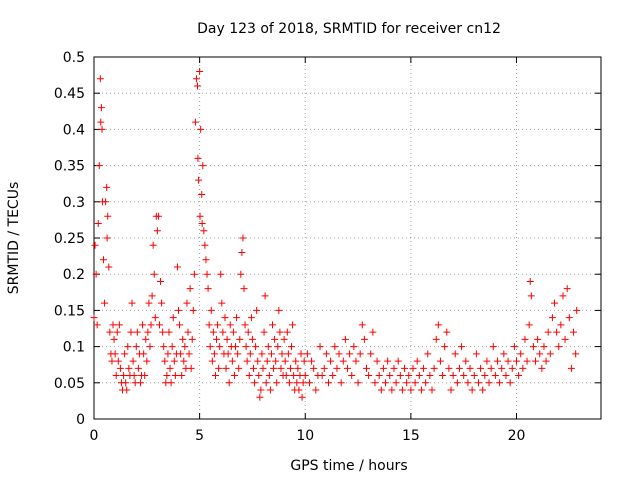 The width and height of the screenshot is (640, 480). Describe the element at coordinates (69, 311) in the screenshot. I see `y-tick-label: 0.15` at that location.